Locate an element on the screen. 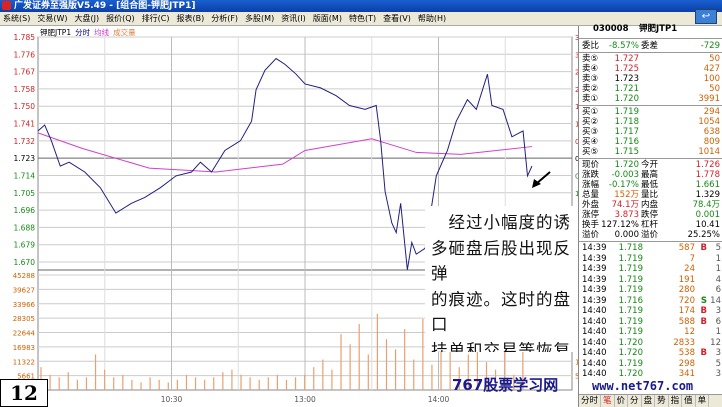  label: 总量 is located at coordinates (591, 195).